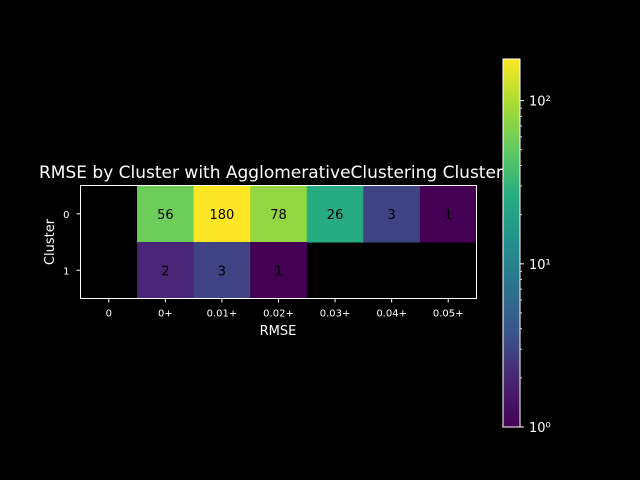  Describe the element at coordinates (335, 314) in the screenshot. I see `x-tick-label: 0.03+` at that location.